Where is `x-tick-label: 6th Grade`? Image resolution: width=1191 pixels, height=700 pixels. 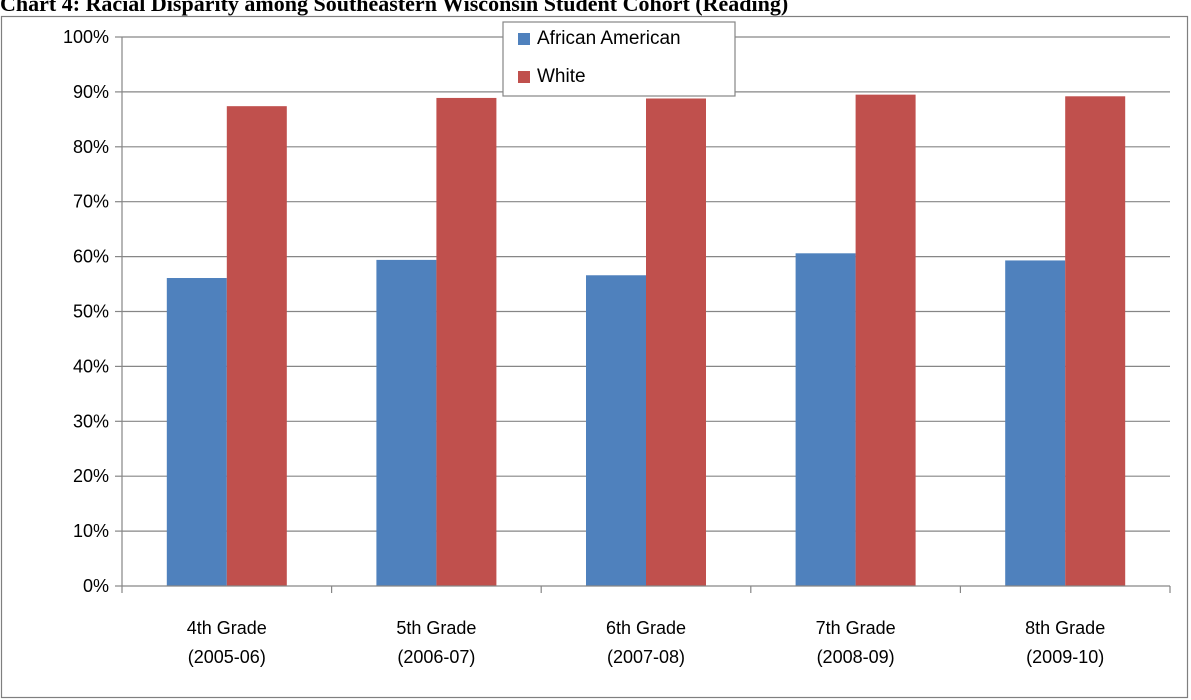 x-tick-label: 6th Grade is located at coordinates (646, 628).